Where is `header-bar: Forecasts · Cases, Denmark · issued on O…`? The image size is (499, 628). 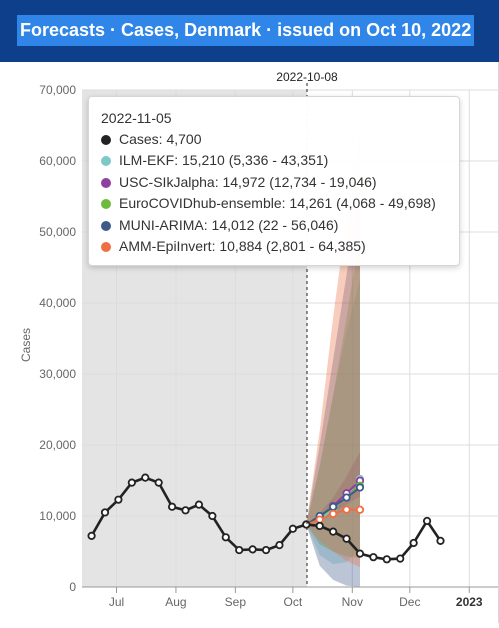 header-bar: Forecasts · Cases, Denmark · issued on O… is located at coordinates (249, 31).